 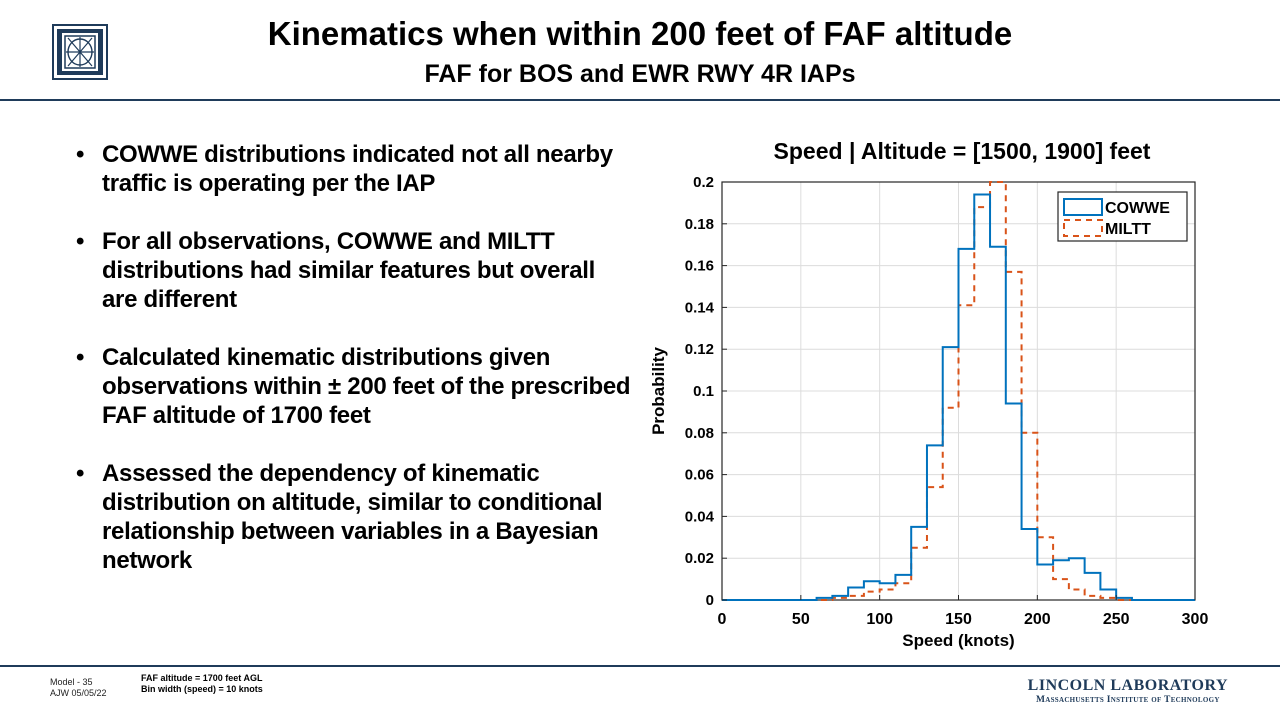 I want to click on page-subtitle: FAF for BOS and EWR RWY 4R IAPs, so click(x=640, y=74).